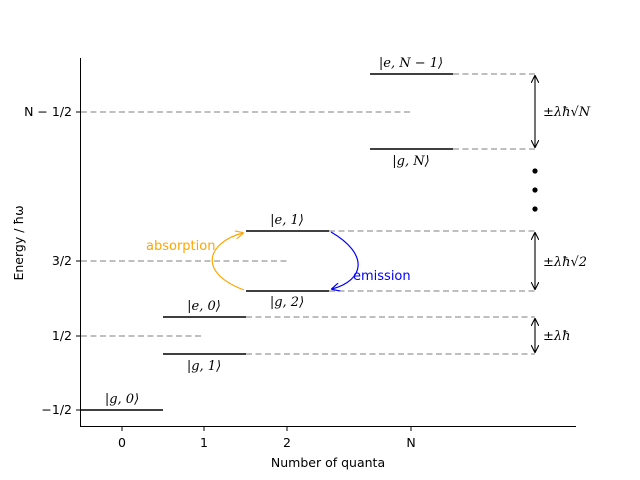 This screenshot has width=640, height=480. What do you see at coordinates (122, 442) in the screenshot?
I see `x-tick-label-0: 0` at bounding box center [122, 442].